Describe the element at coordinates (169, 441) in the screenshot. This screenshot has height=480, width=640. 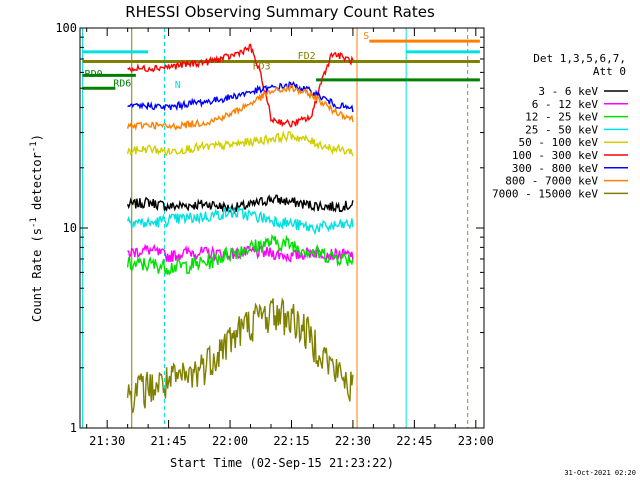
I see `x-tick-label: 21:45` at that location.